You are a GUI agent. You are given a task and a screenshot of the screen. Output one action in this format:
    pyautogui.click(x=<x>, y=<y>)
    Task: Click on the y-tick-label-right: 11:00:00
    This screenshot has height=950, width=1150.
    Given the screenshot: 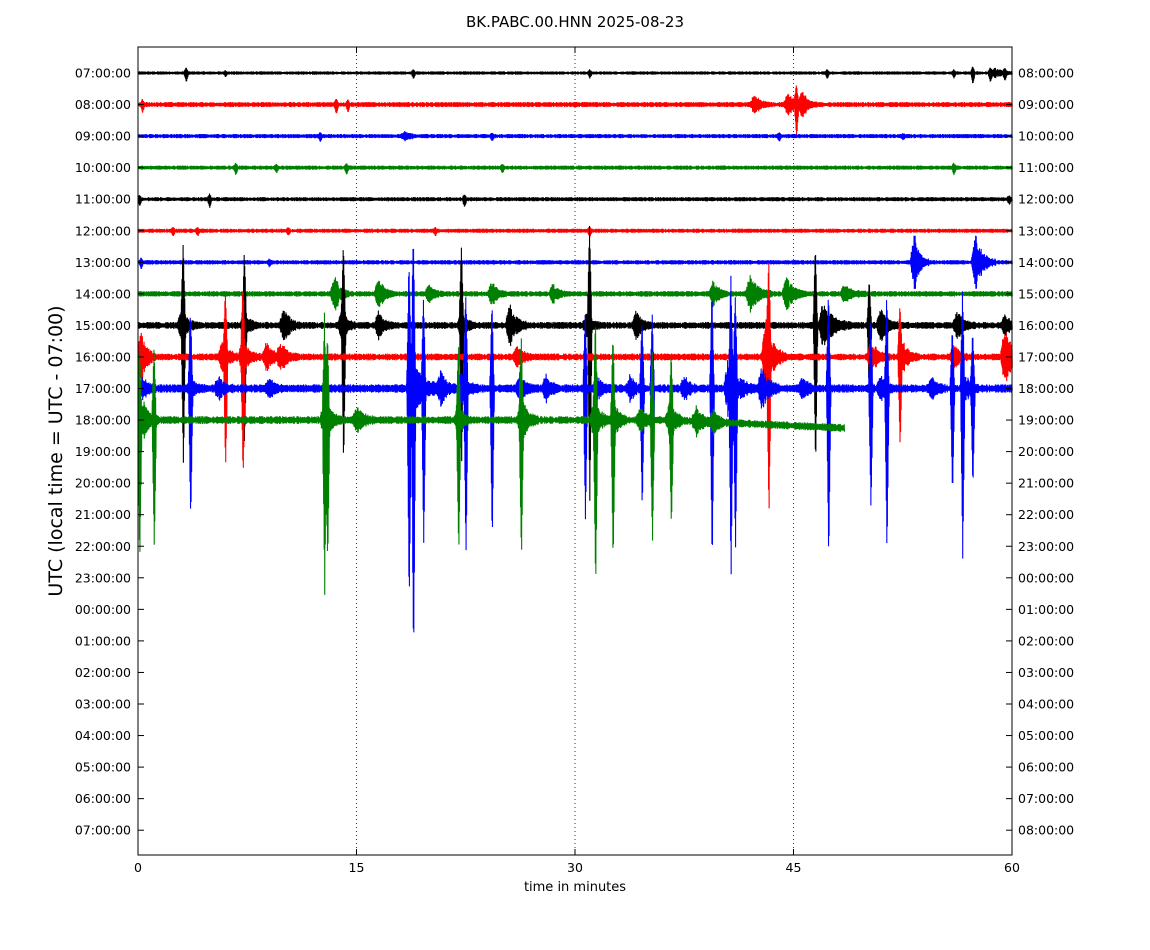 What is the action you would take?
    pyautogui.click(x=1046, y=167)
    